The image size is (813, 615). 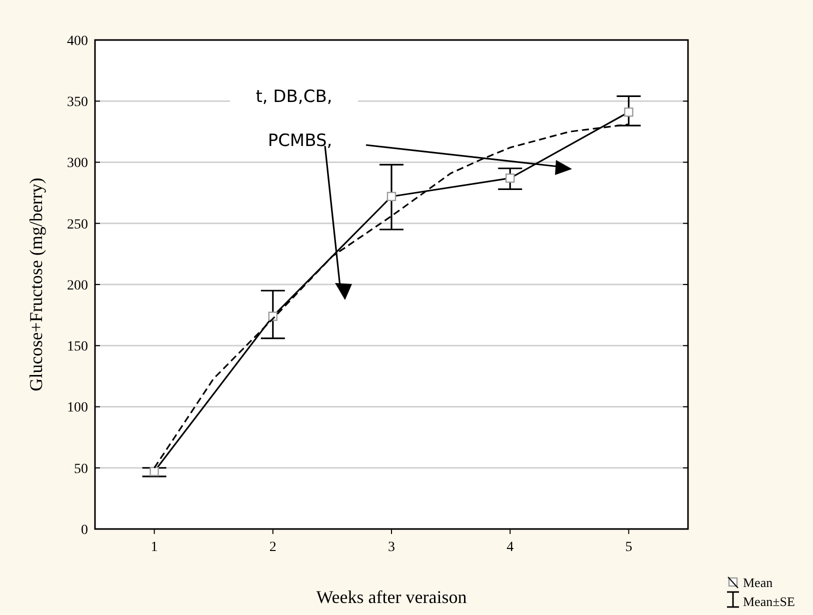 I want to click on x-tick-label: 4, so click(x=510, y=547).